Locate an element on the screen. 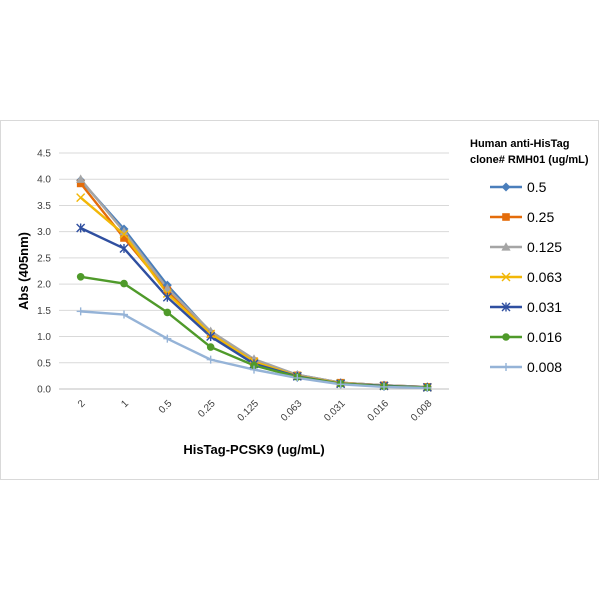 Image resolution: width=600 pixels, height=600 pixels. y-tick-label: 3.5 is located at coordinates (44, 206).